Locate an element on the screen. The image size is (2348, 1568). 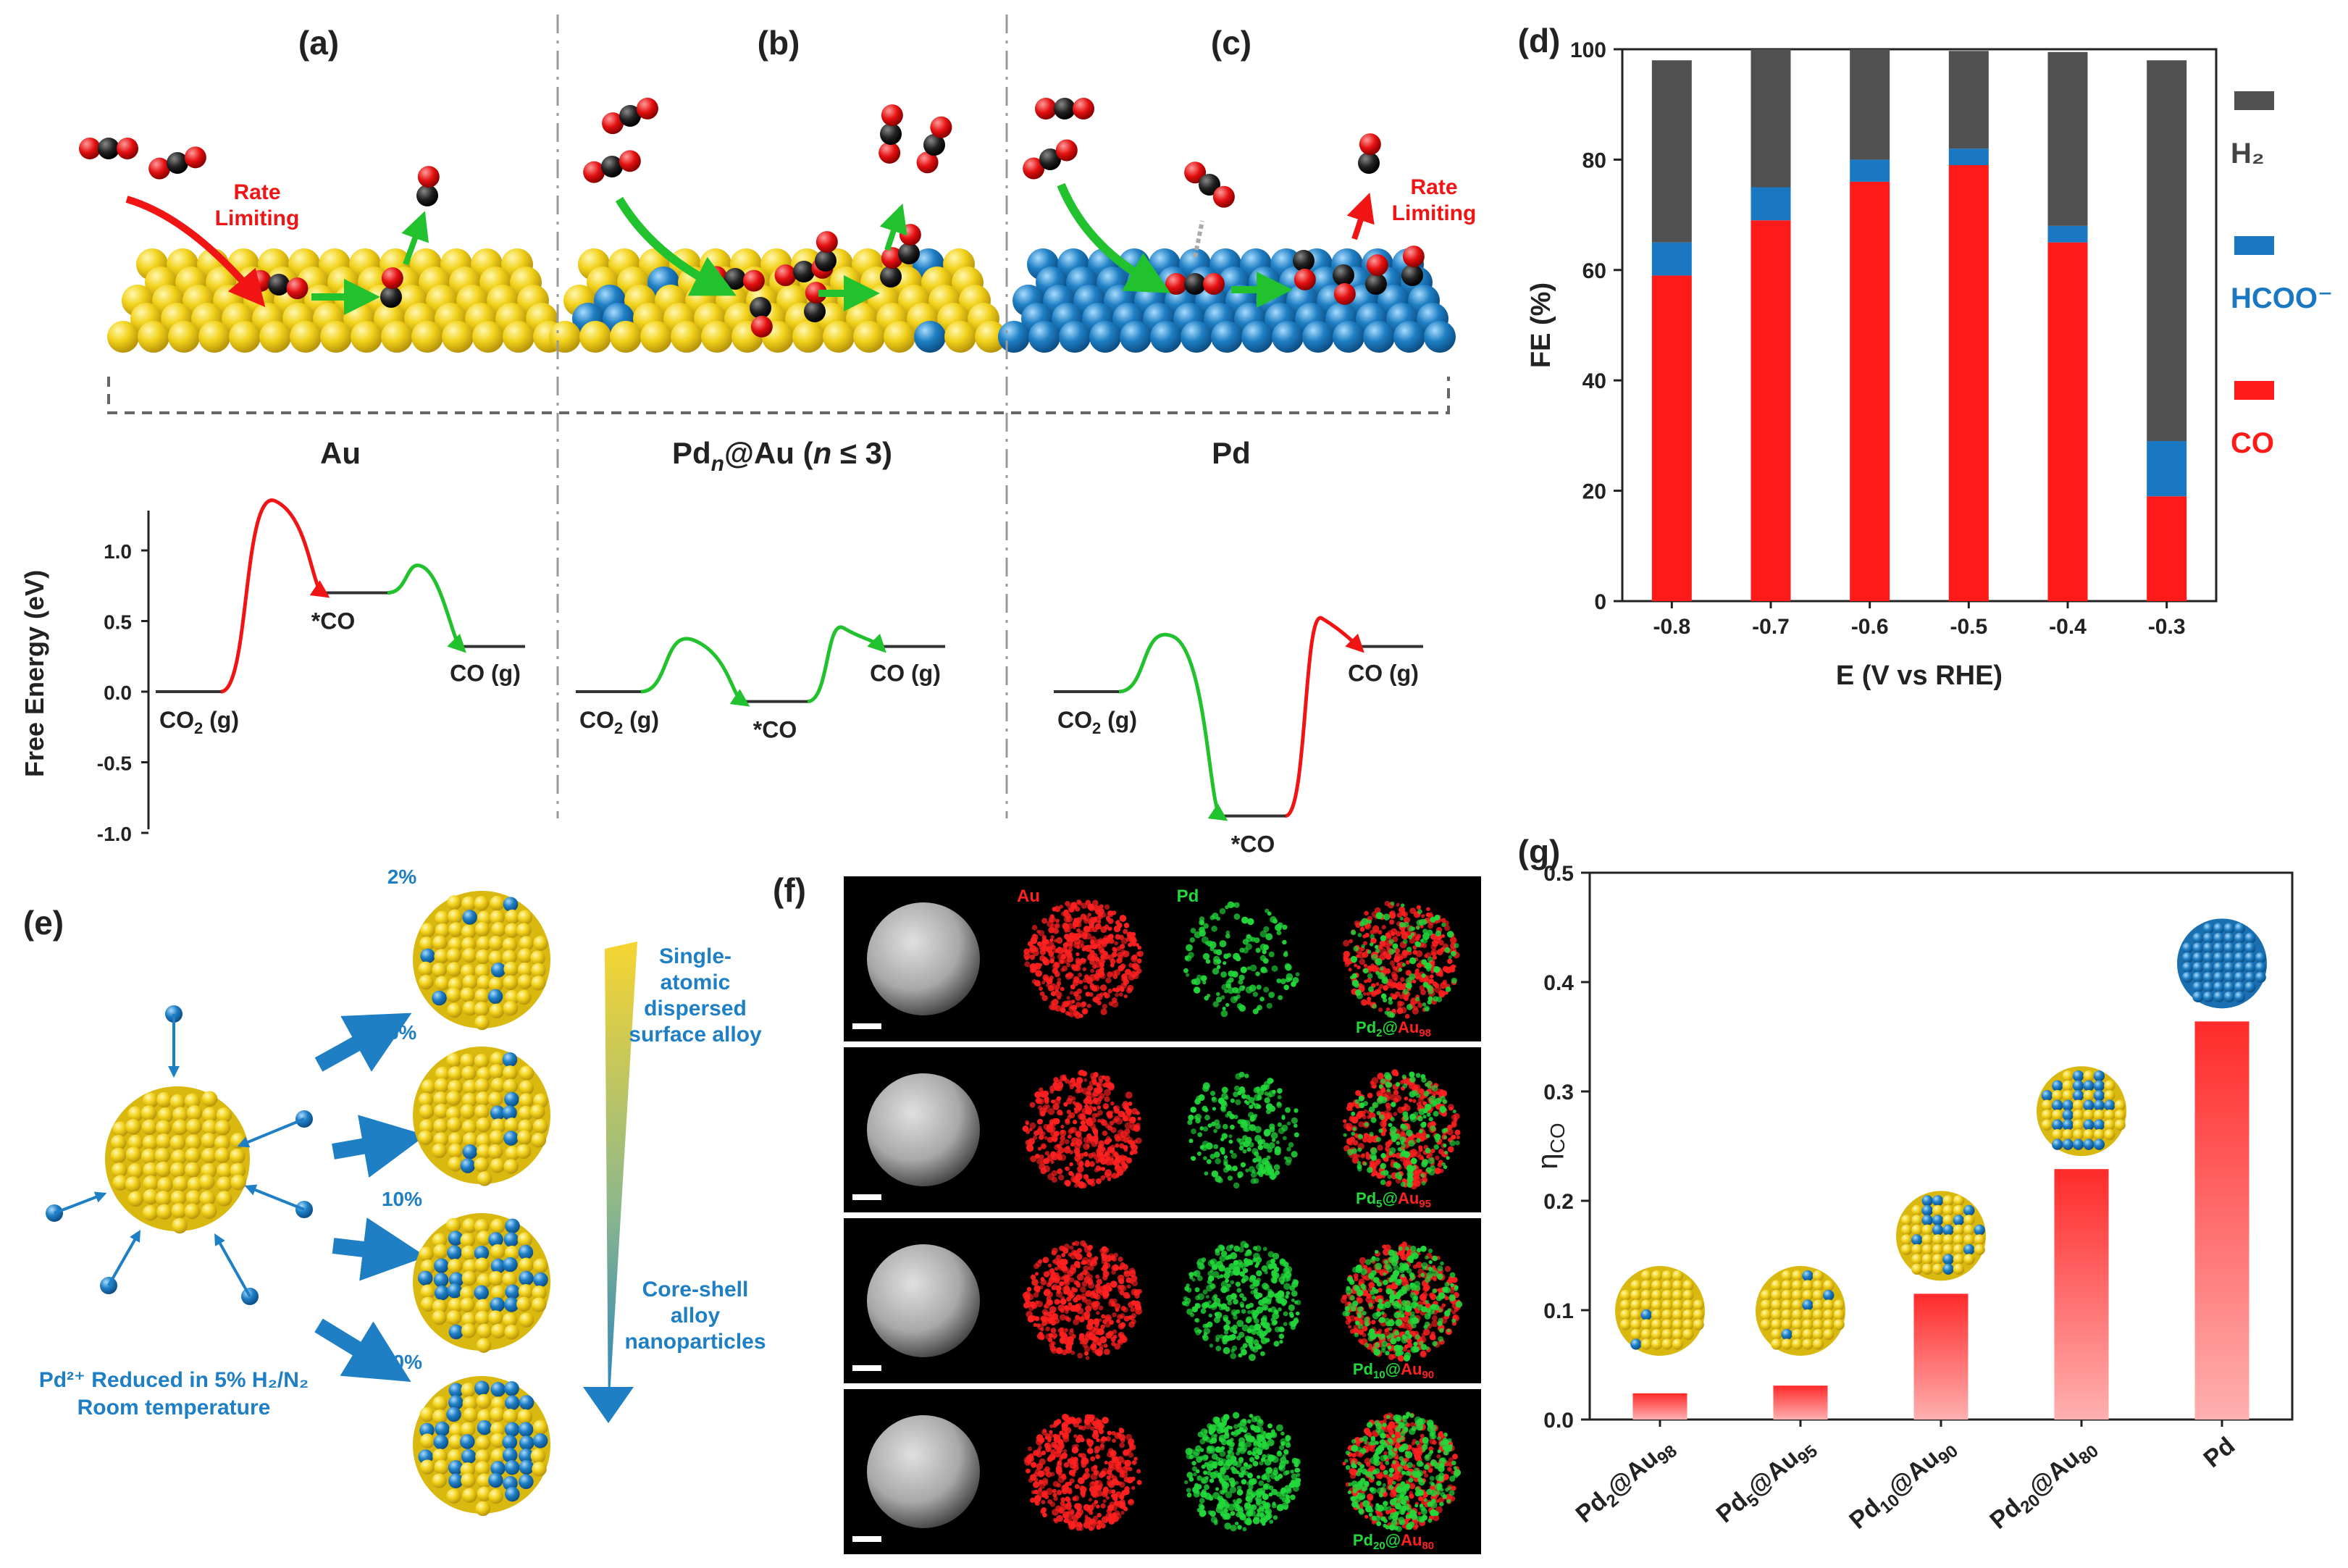
energy-path-step1 is located at coordinates (275, 596).